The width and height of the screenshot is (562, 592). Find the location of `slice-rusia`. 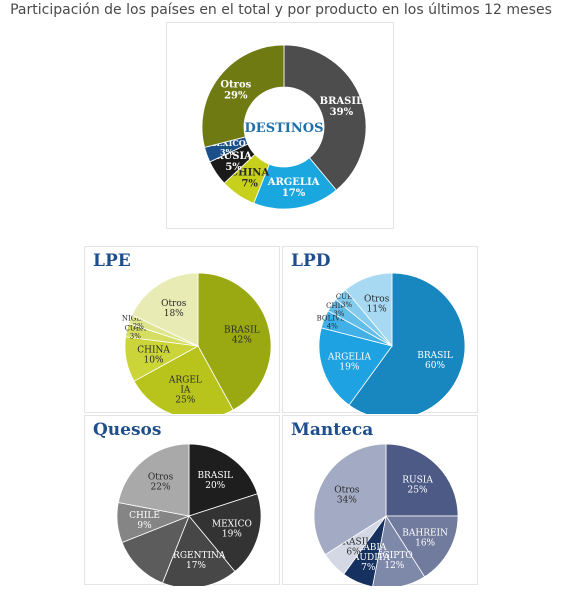

slice-rusia is located at coordinates (422, 480).